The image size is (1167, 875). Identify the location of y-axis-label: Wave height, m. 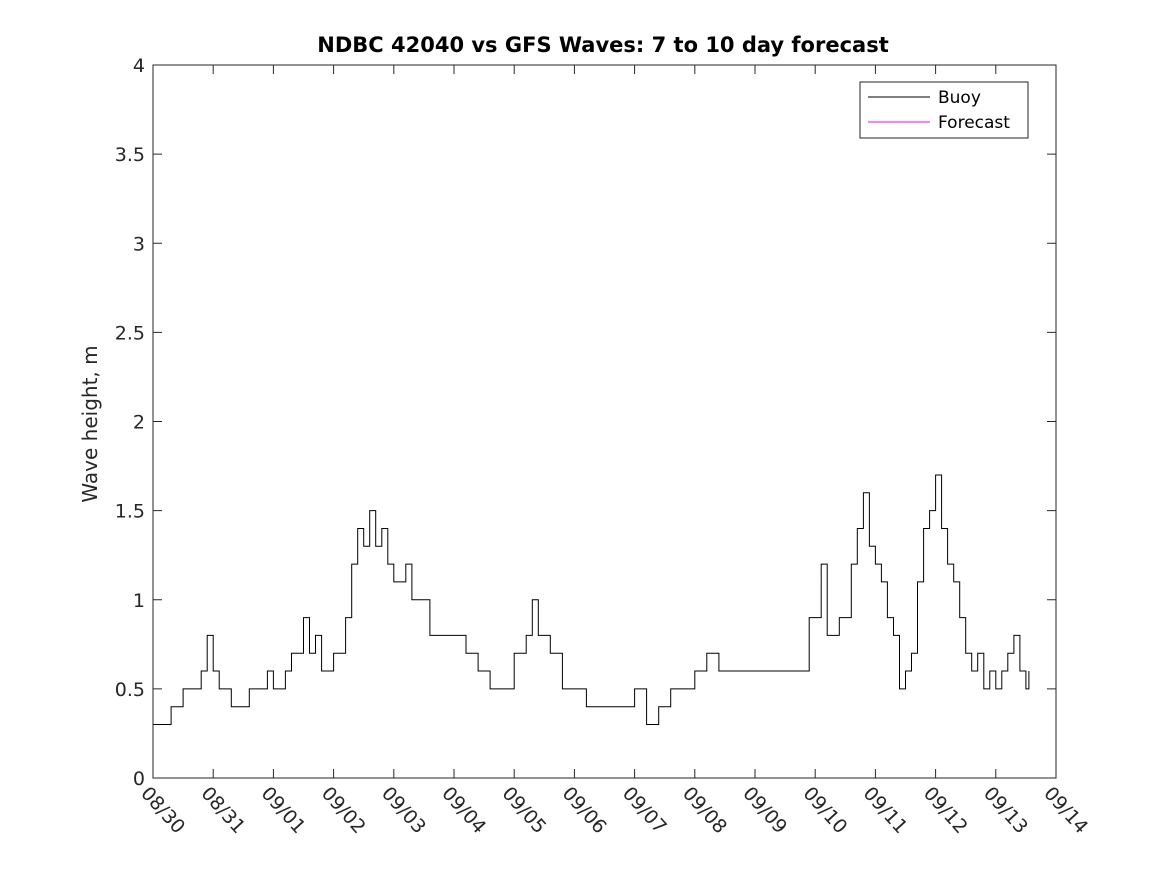
(90, 423).